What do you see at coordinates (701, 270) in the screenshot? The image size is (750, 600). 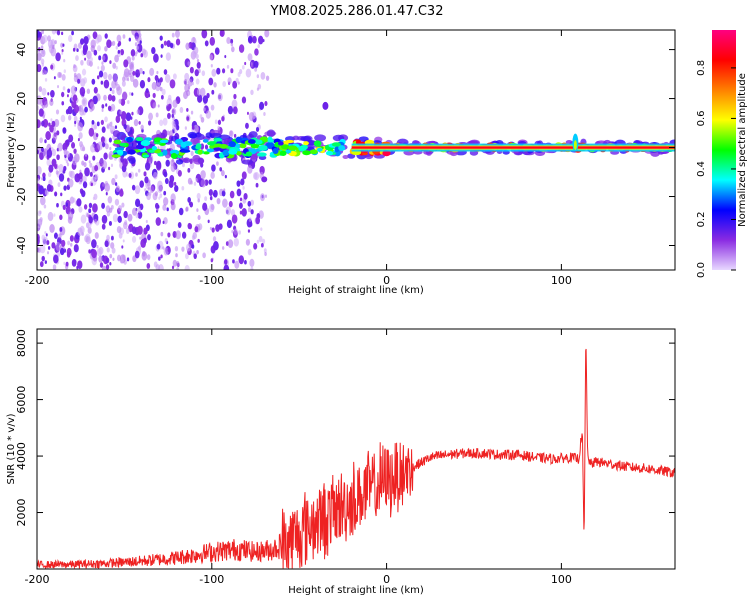 I see `colorbar-tick-label: 0.0` at bounding box center [701, 270].